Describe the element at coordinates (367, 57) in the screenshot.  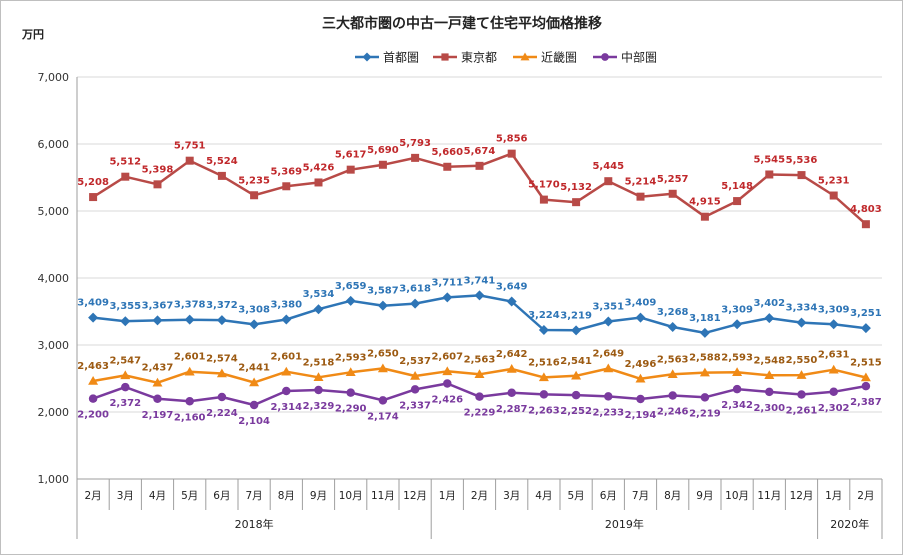
I see `legend-marker` at that location.